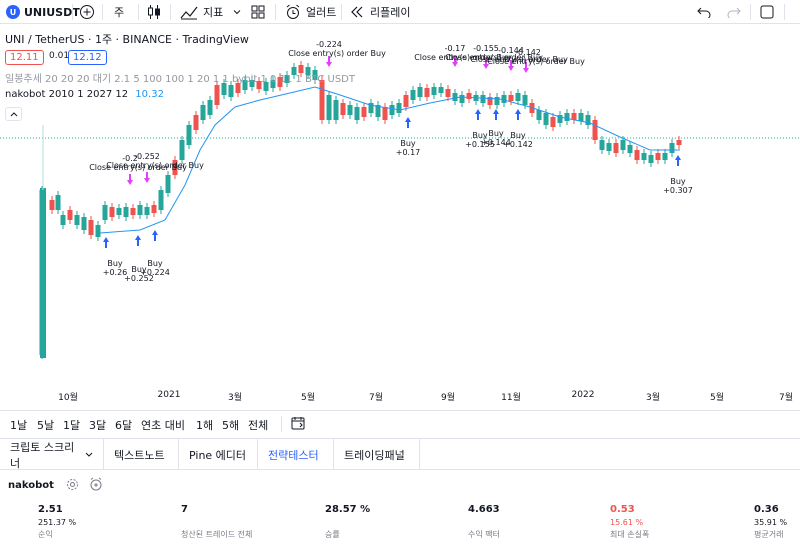  I want to click on redo-button, so click(734, 12).